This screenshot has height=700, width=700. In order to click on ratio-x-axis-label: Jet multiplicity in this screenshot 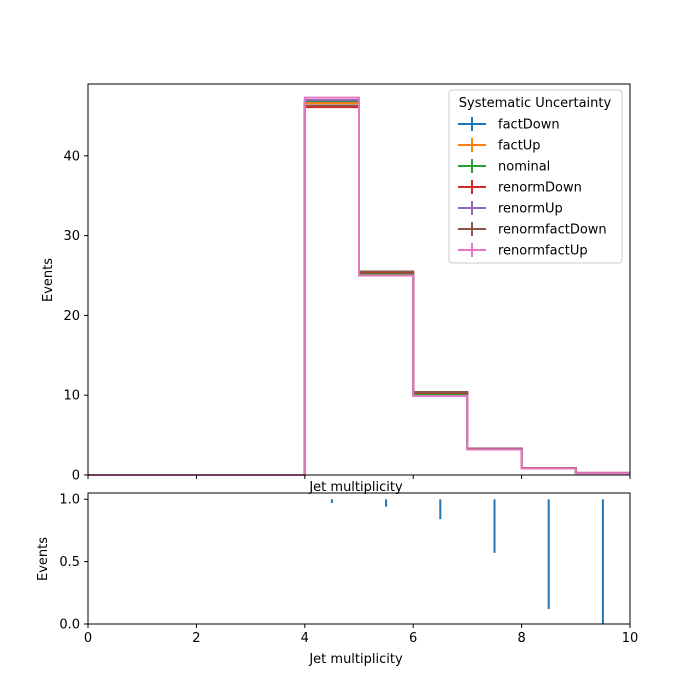, I will do `click(355, 659)`.